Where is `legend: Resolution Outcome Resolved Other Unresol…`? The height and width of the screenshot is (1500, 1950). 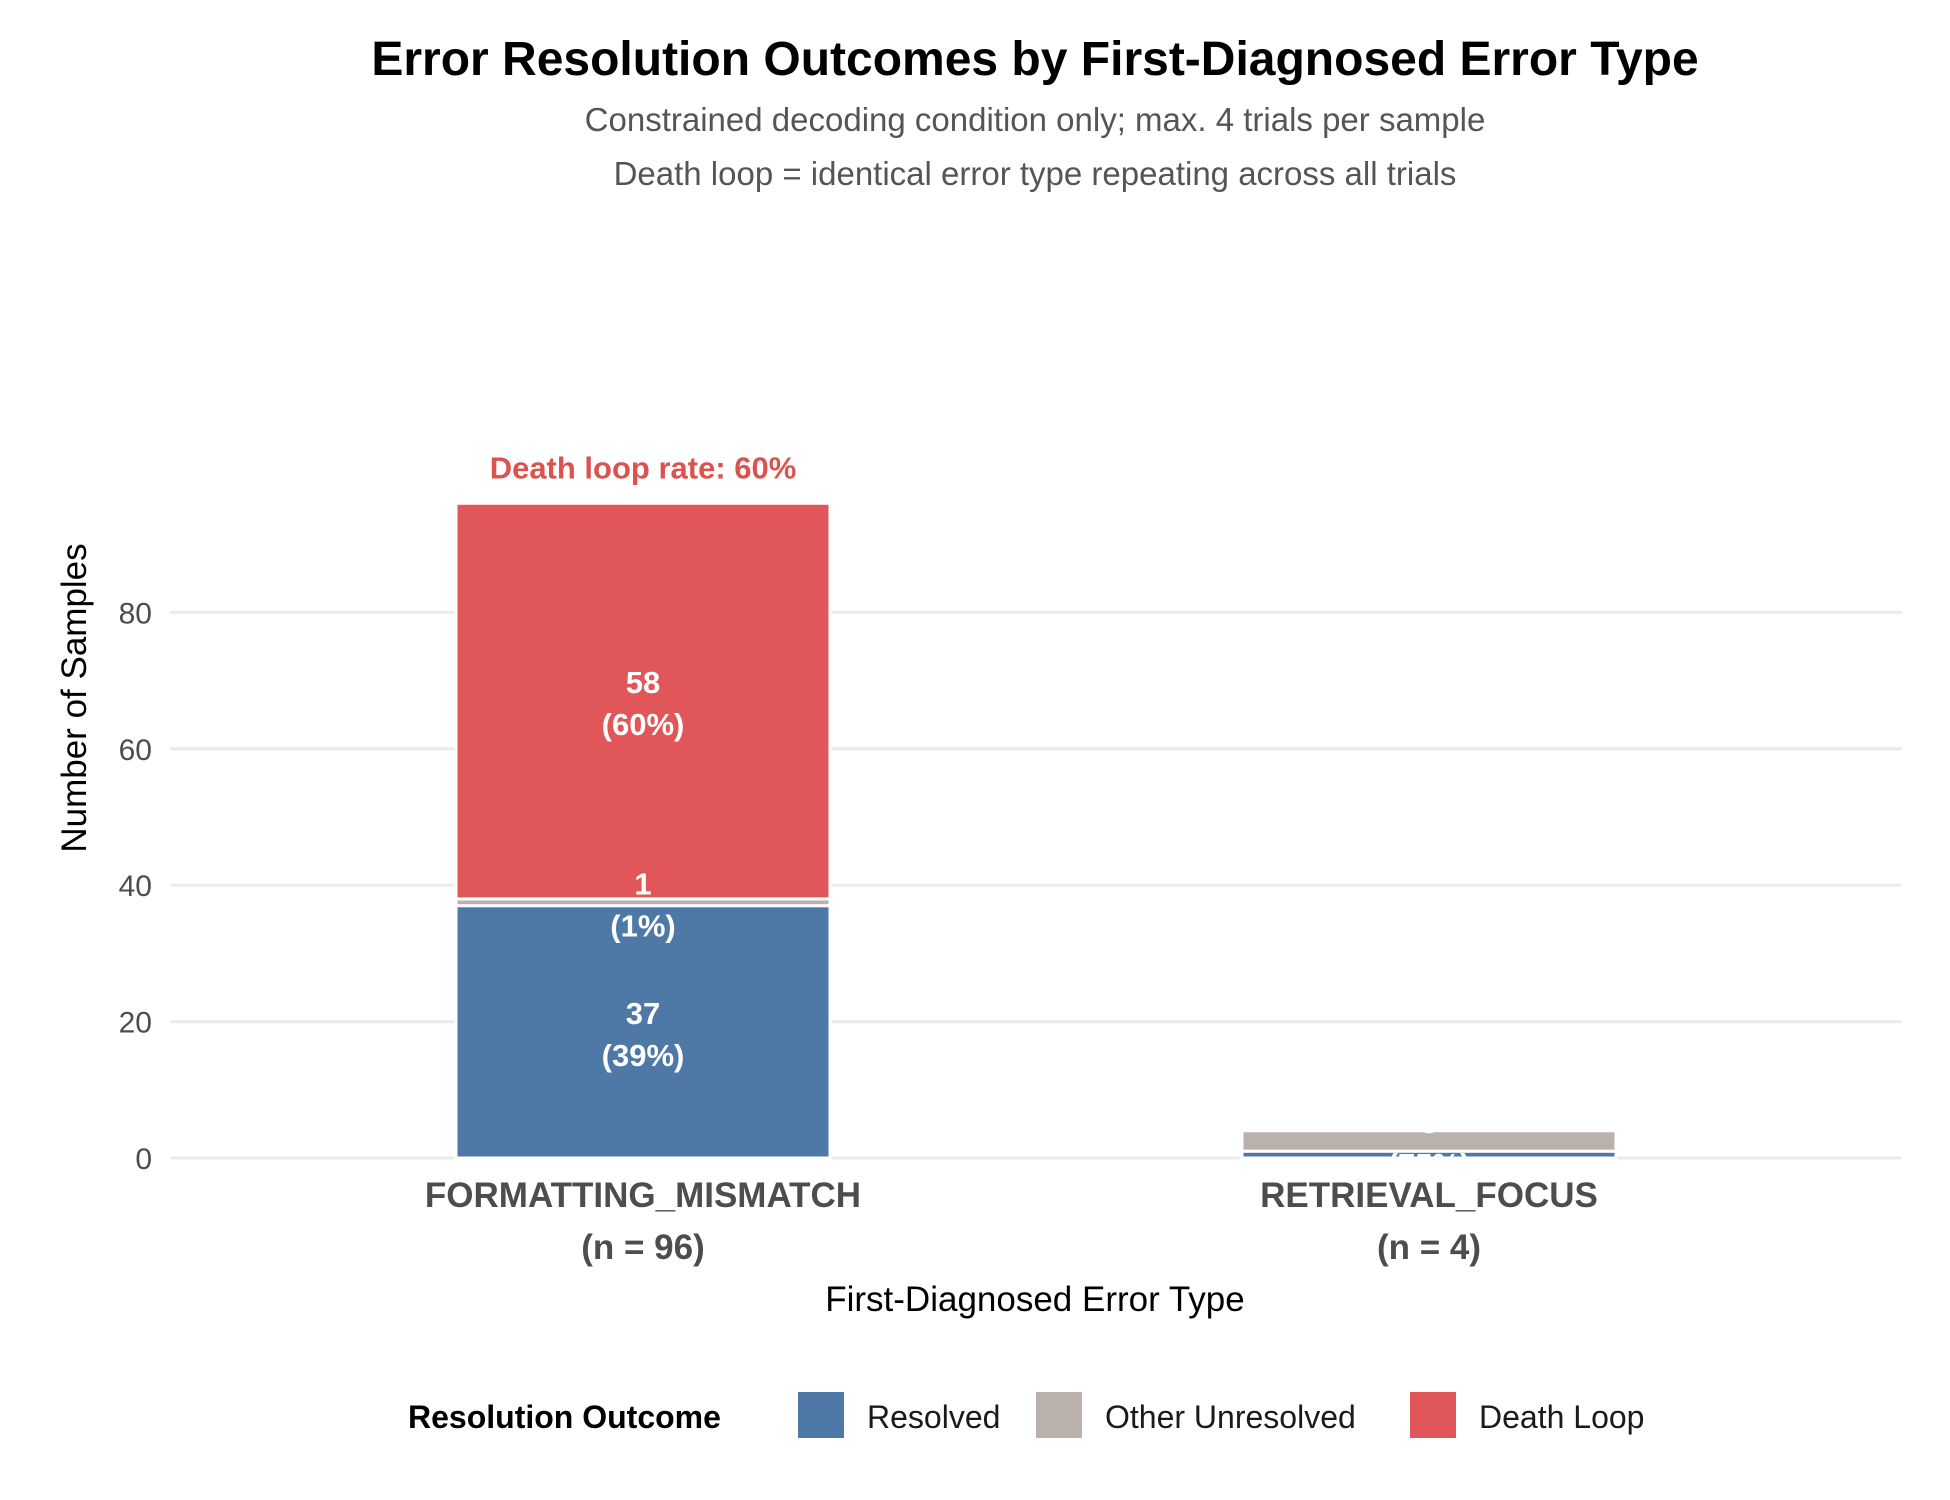
legend: Resolution Outcome Resolved Other Unresol… is located at coordinates (1026, 1415).